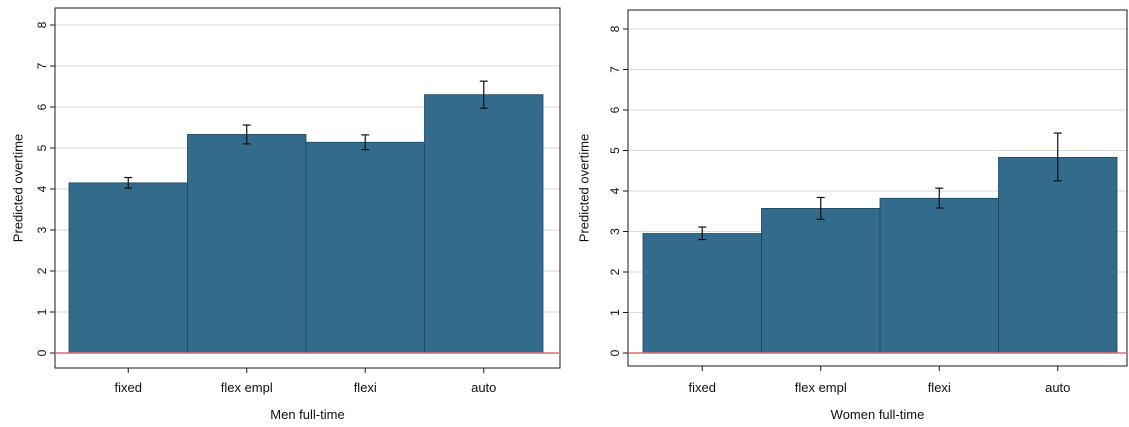 The width and height of the screenshot is (1129, 427). What do you see at coordinates (878, 414) in the screenshot?
I see `x-axis-label: Women full-time` at bounding box center [878, 414].